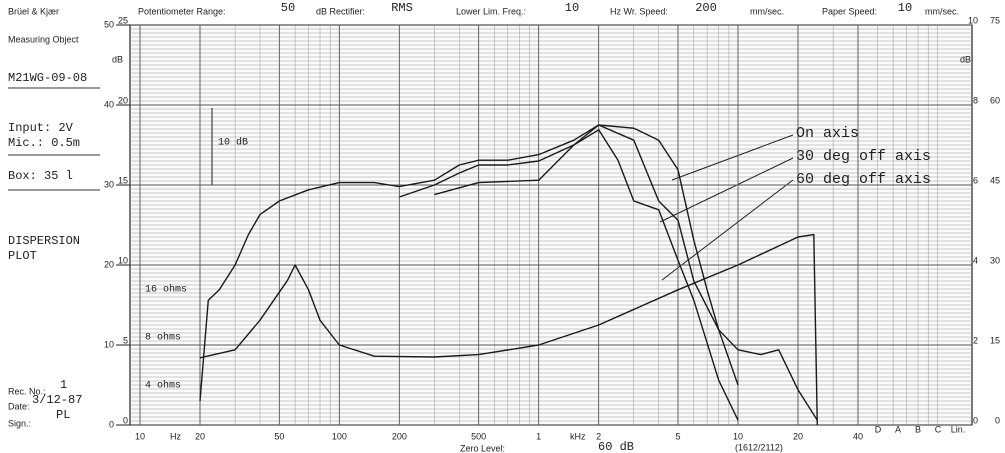 The height and width of the screenshot is (453, 1005). I want to click on y-tick-label: 40, so click(109, 104).